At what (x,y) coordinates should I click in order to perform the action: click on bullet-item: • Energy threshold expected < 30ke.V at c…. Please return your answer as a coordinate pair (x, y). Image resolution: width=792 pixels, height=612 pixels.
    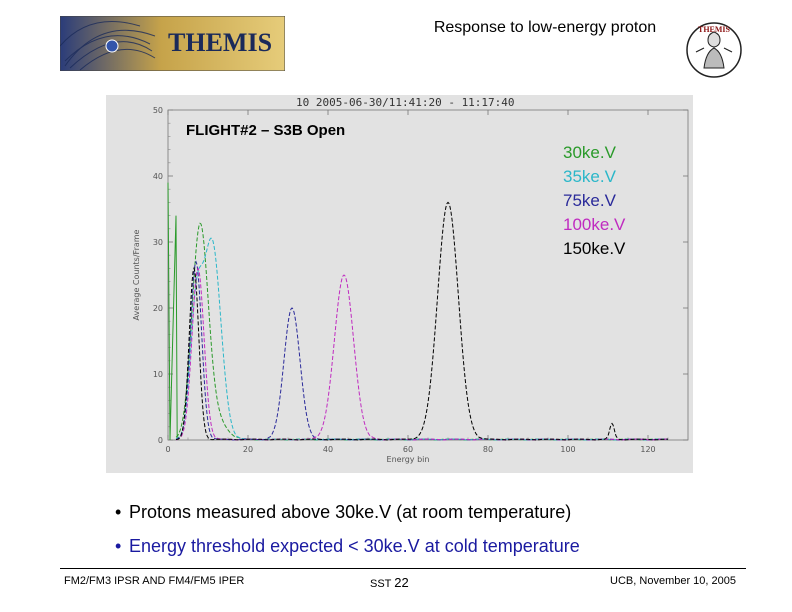
    Looking at the image, I should click on (435, 546).